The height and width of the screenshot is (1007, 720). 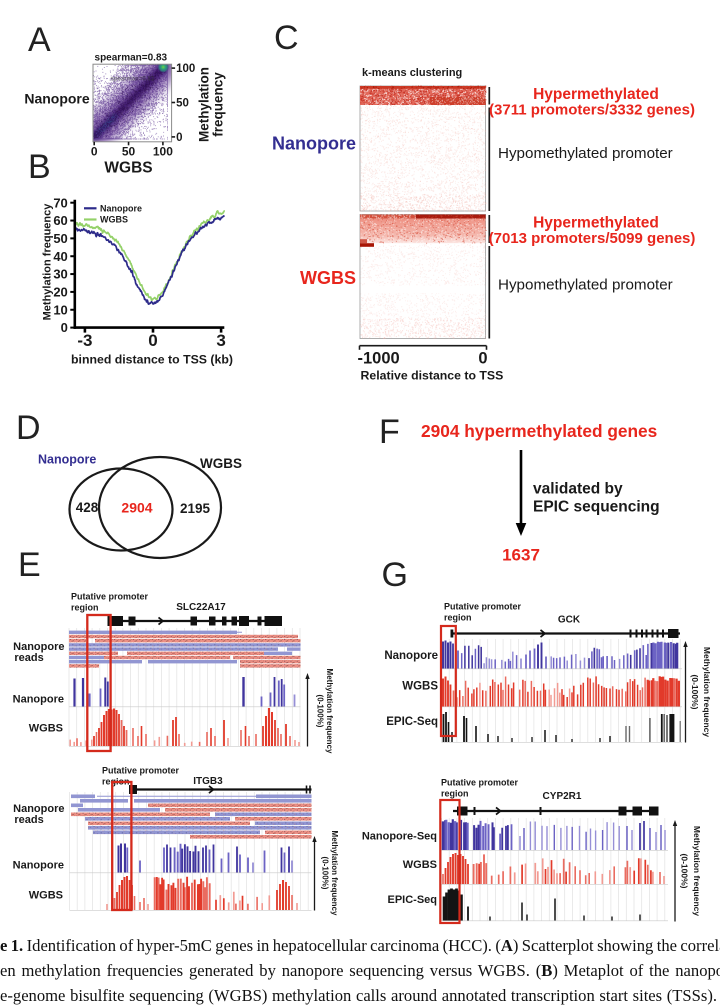 I want to click on svg-text: Relative distance to TSS, so click(x=432, y=376).